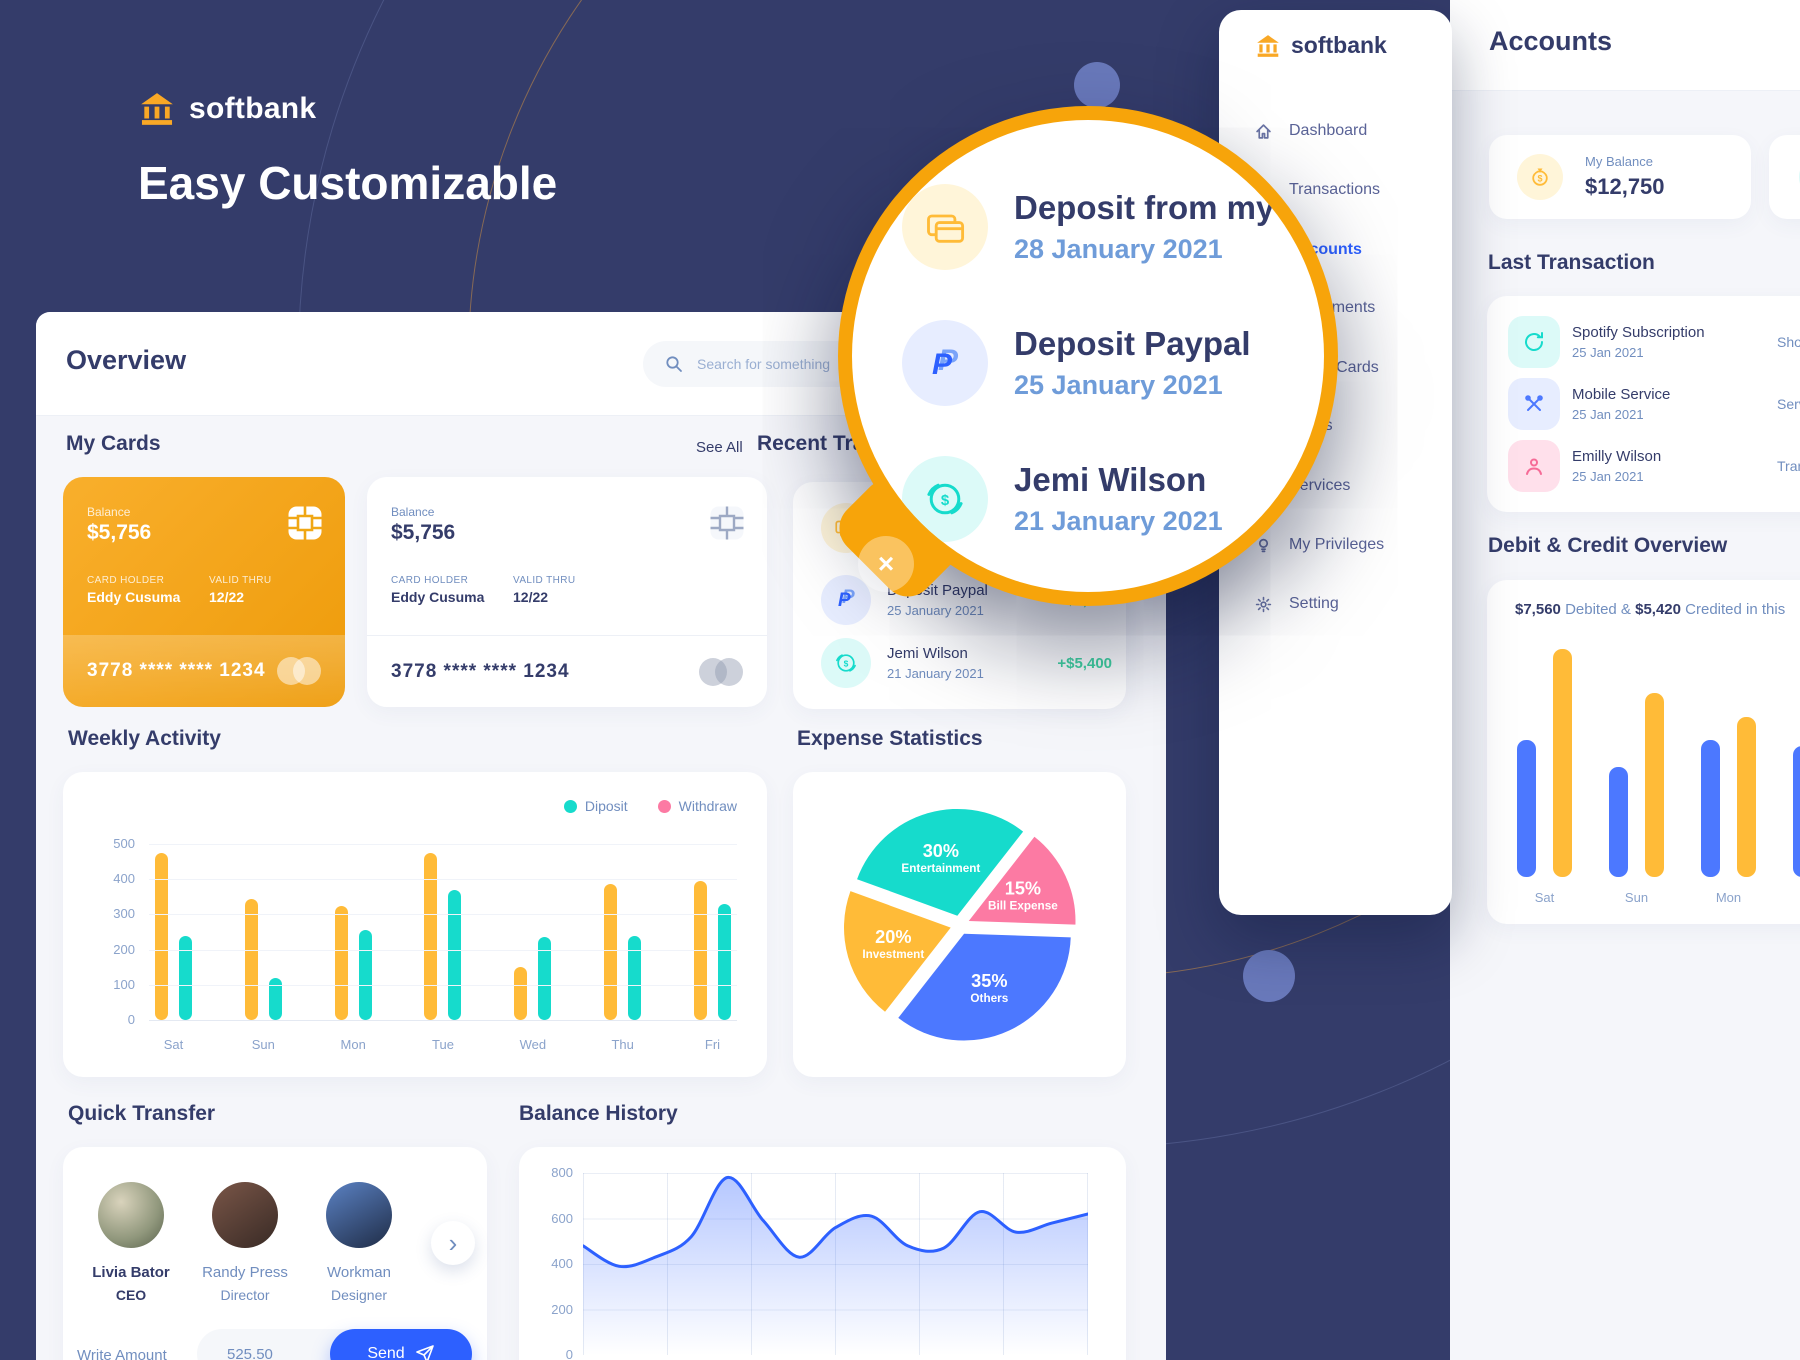 The image size is (1800, 1360). What do you see at coordinates (966, 663) in the screenshot?
I see `transaction-row: $ Jemi Wilson 21 January 2021 +$5,400` at bounding box center [966, 663].